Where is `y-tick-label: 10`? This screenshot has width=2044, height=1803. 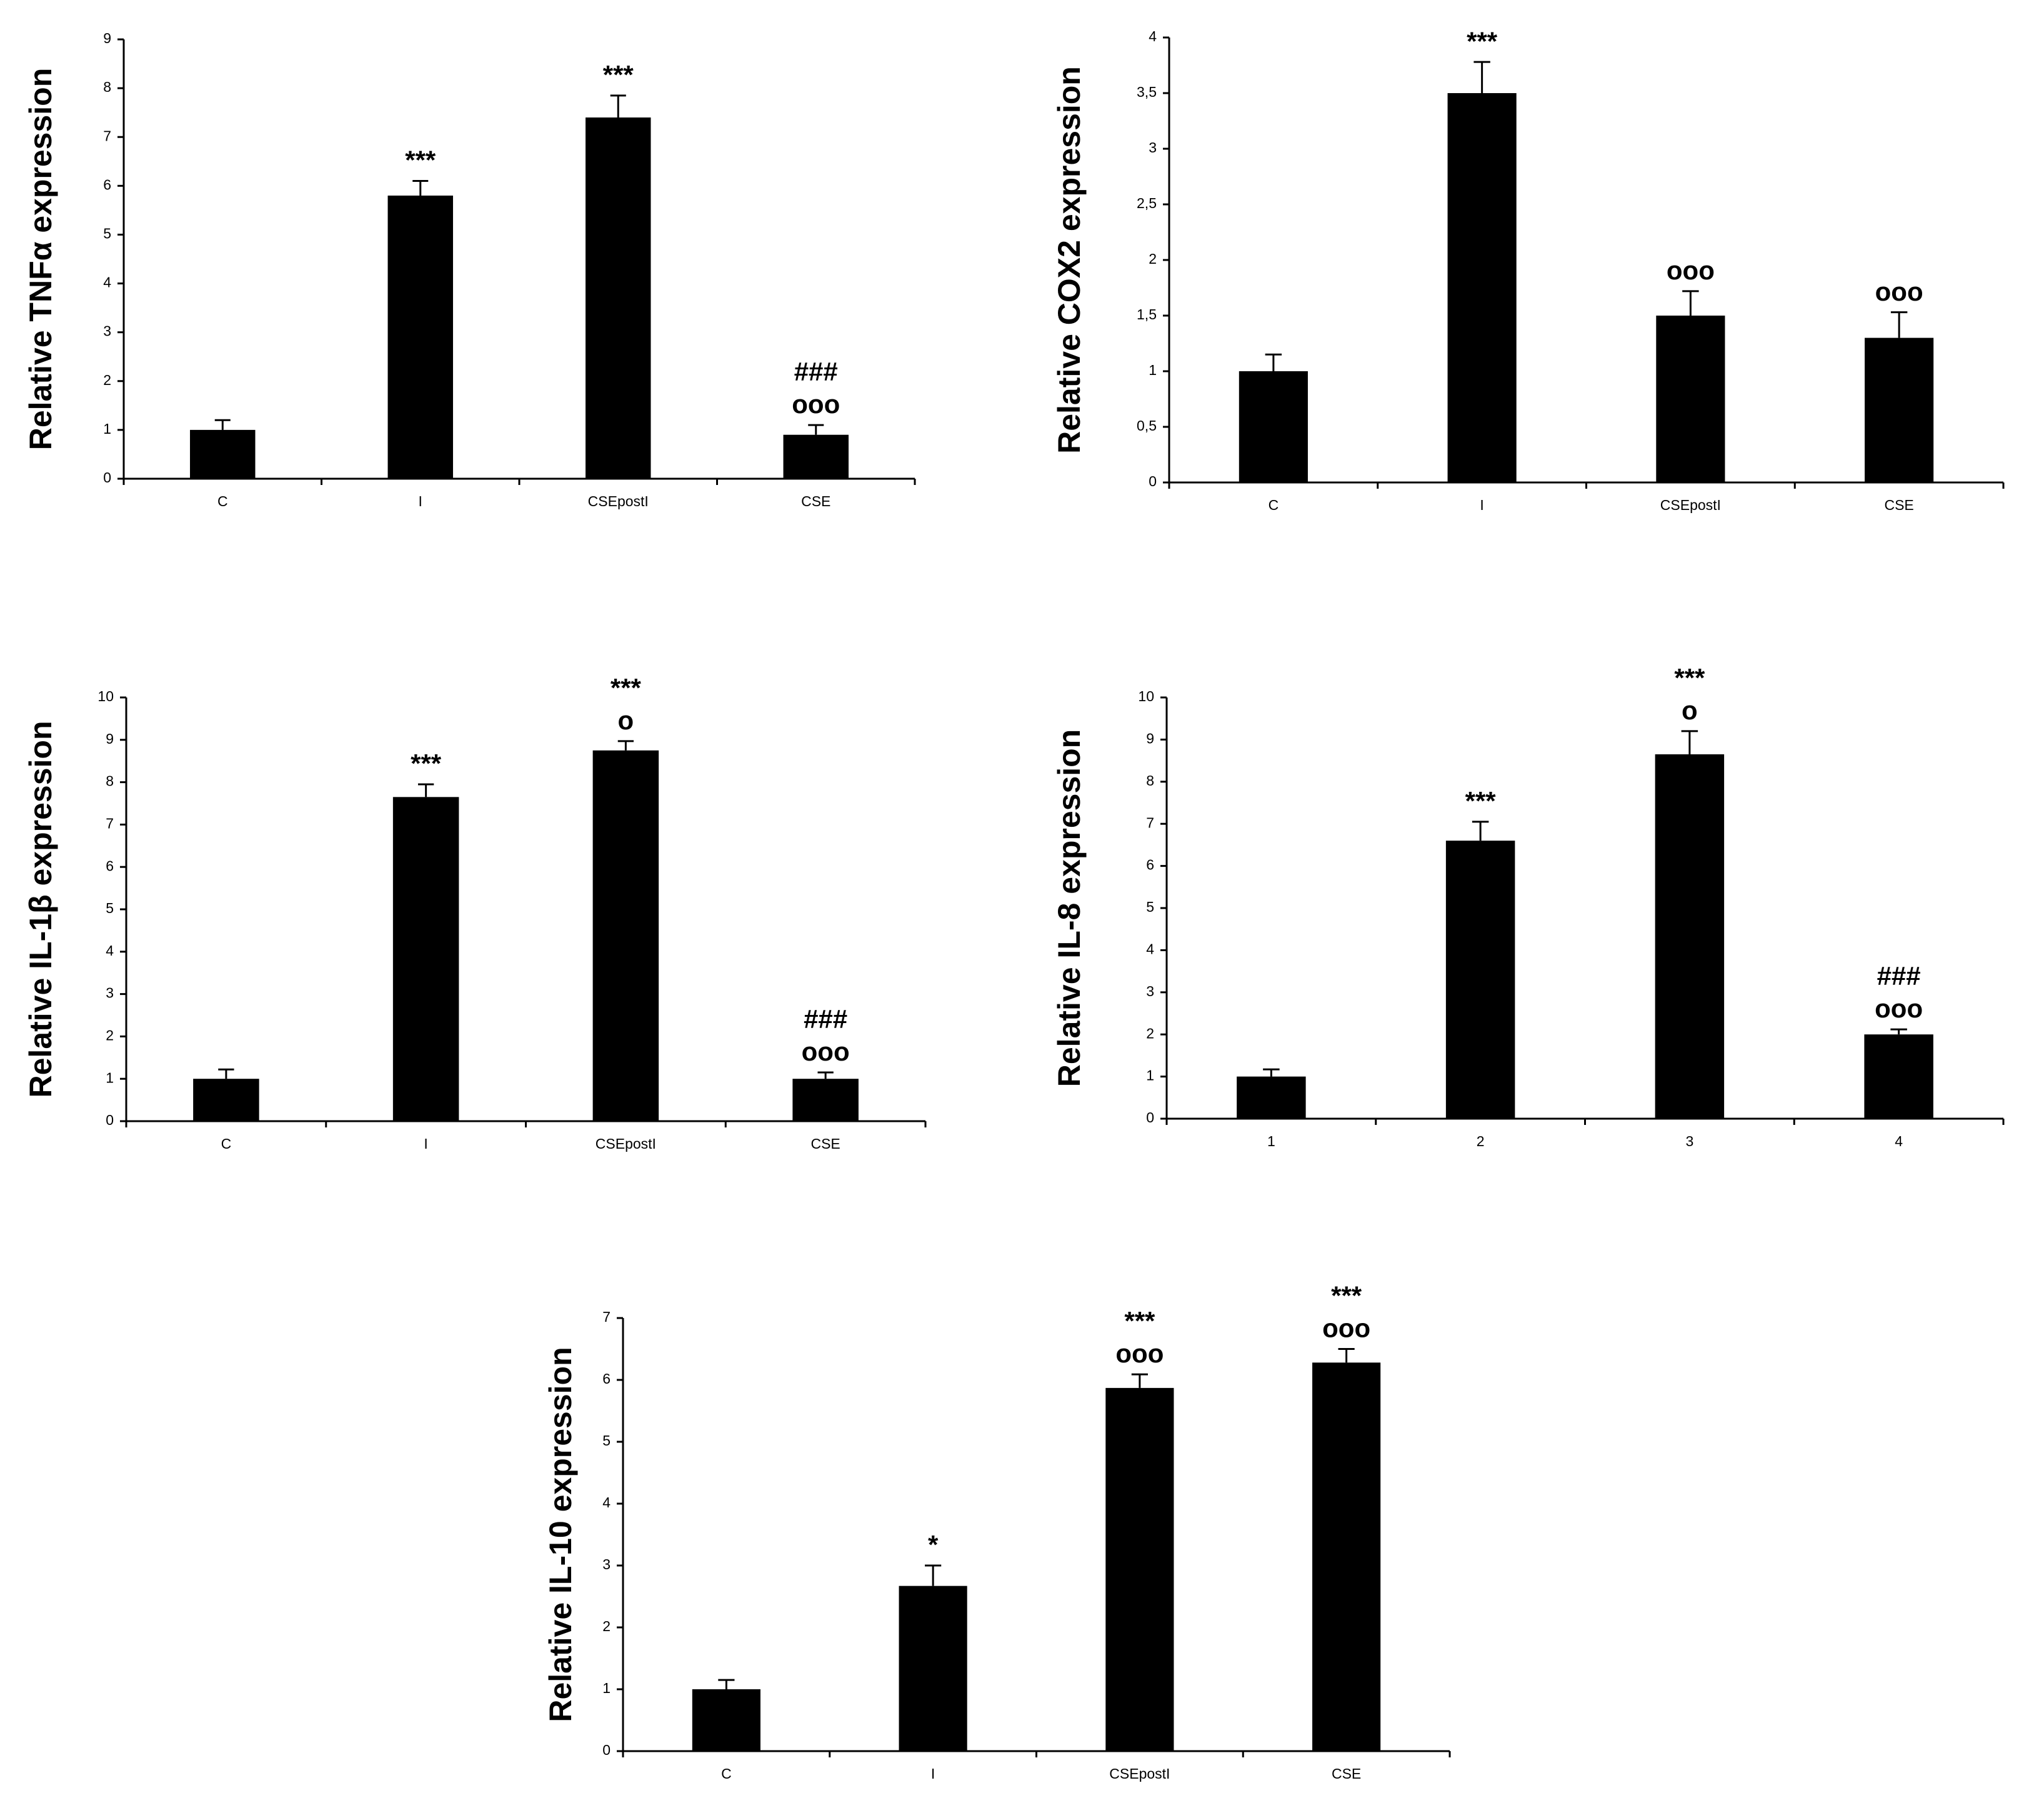 y-tick-label: 10 is located at coordinates (106, 696).